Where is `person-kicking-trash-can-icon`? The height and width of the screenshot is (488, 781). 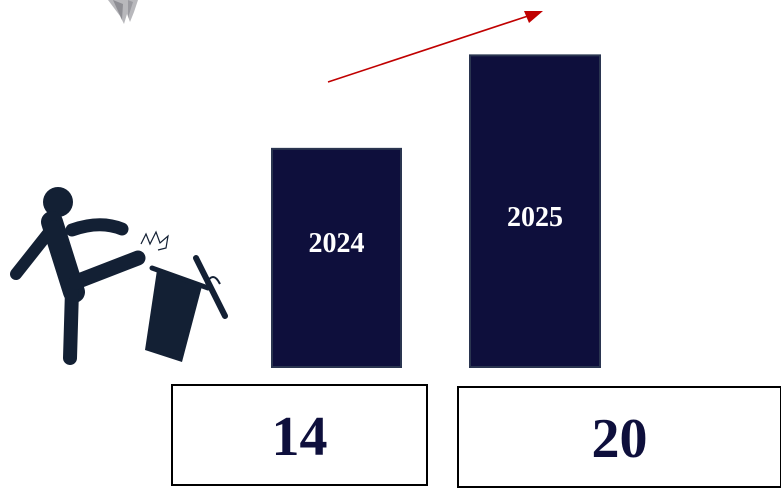 person-kicking-trash-can-icon is located at coordinates (119, 276).